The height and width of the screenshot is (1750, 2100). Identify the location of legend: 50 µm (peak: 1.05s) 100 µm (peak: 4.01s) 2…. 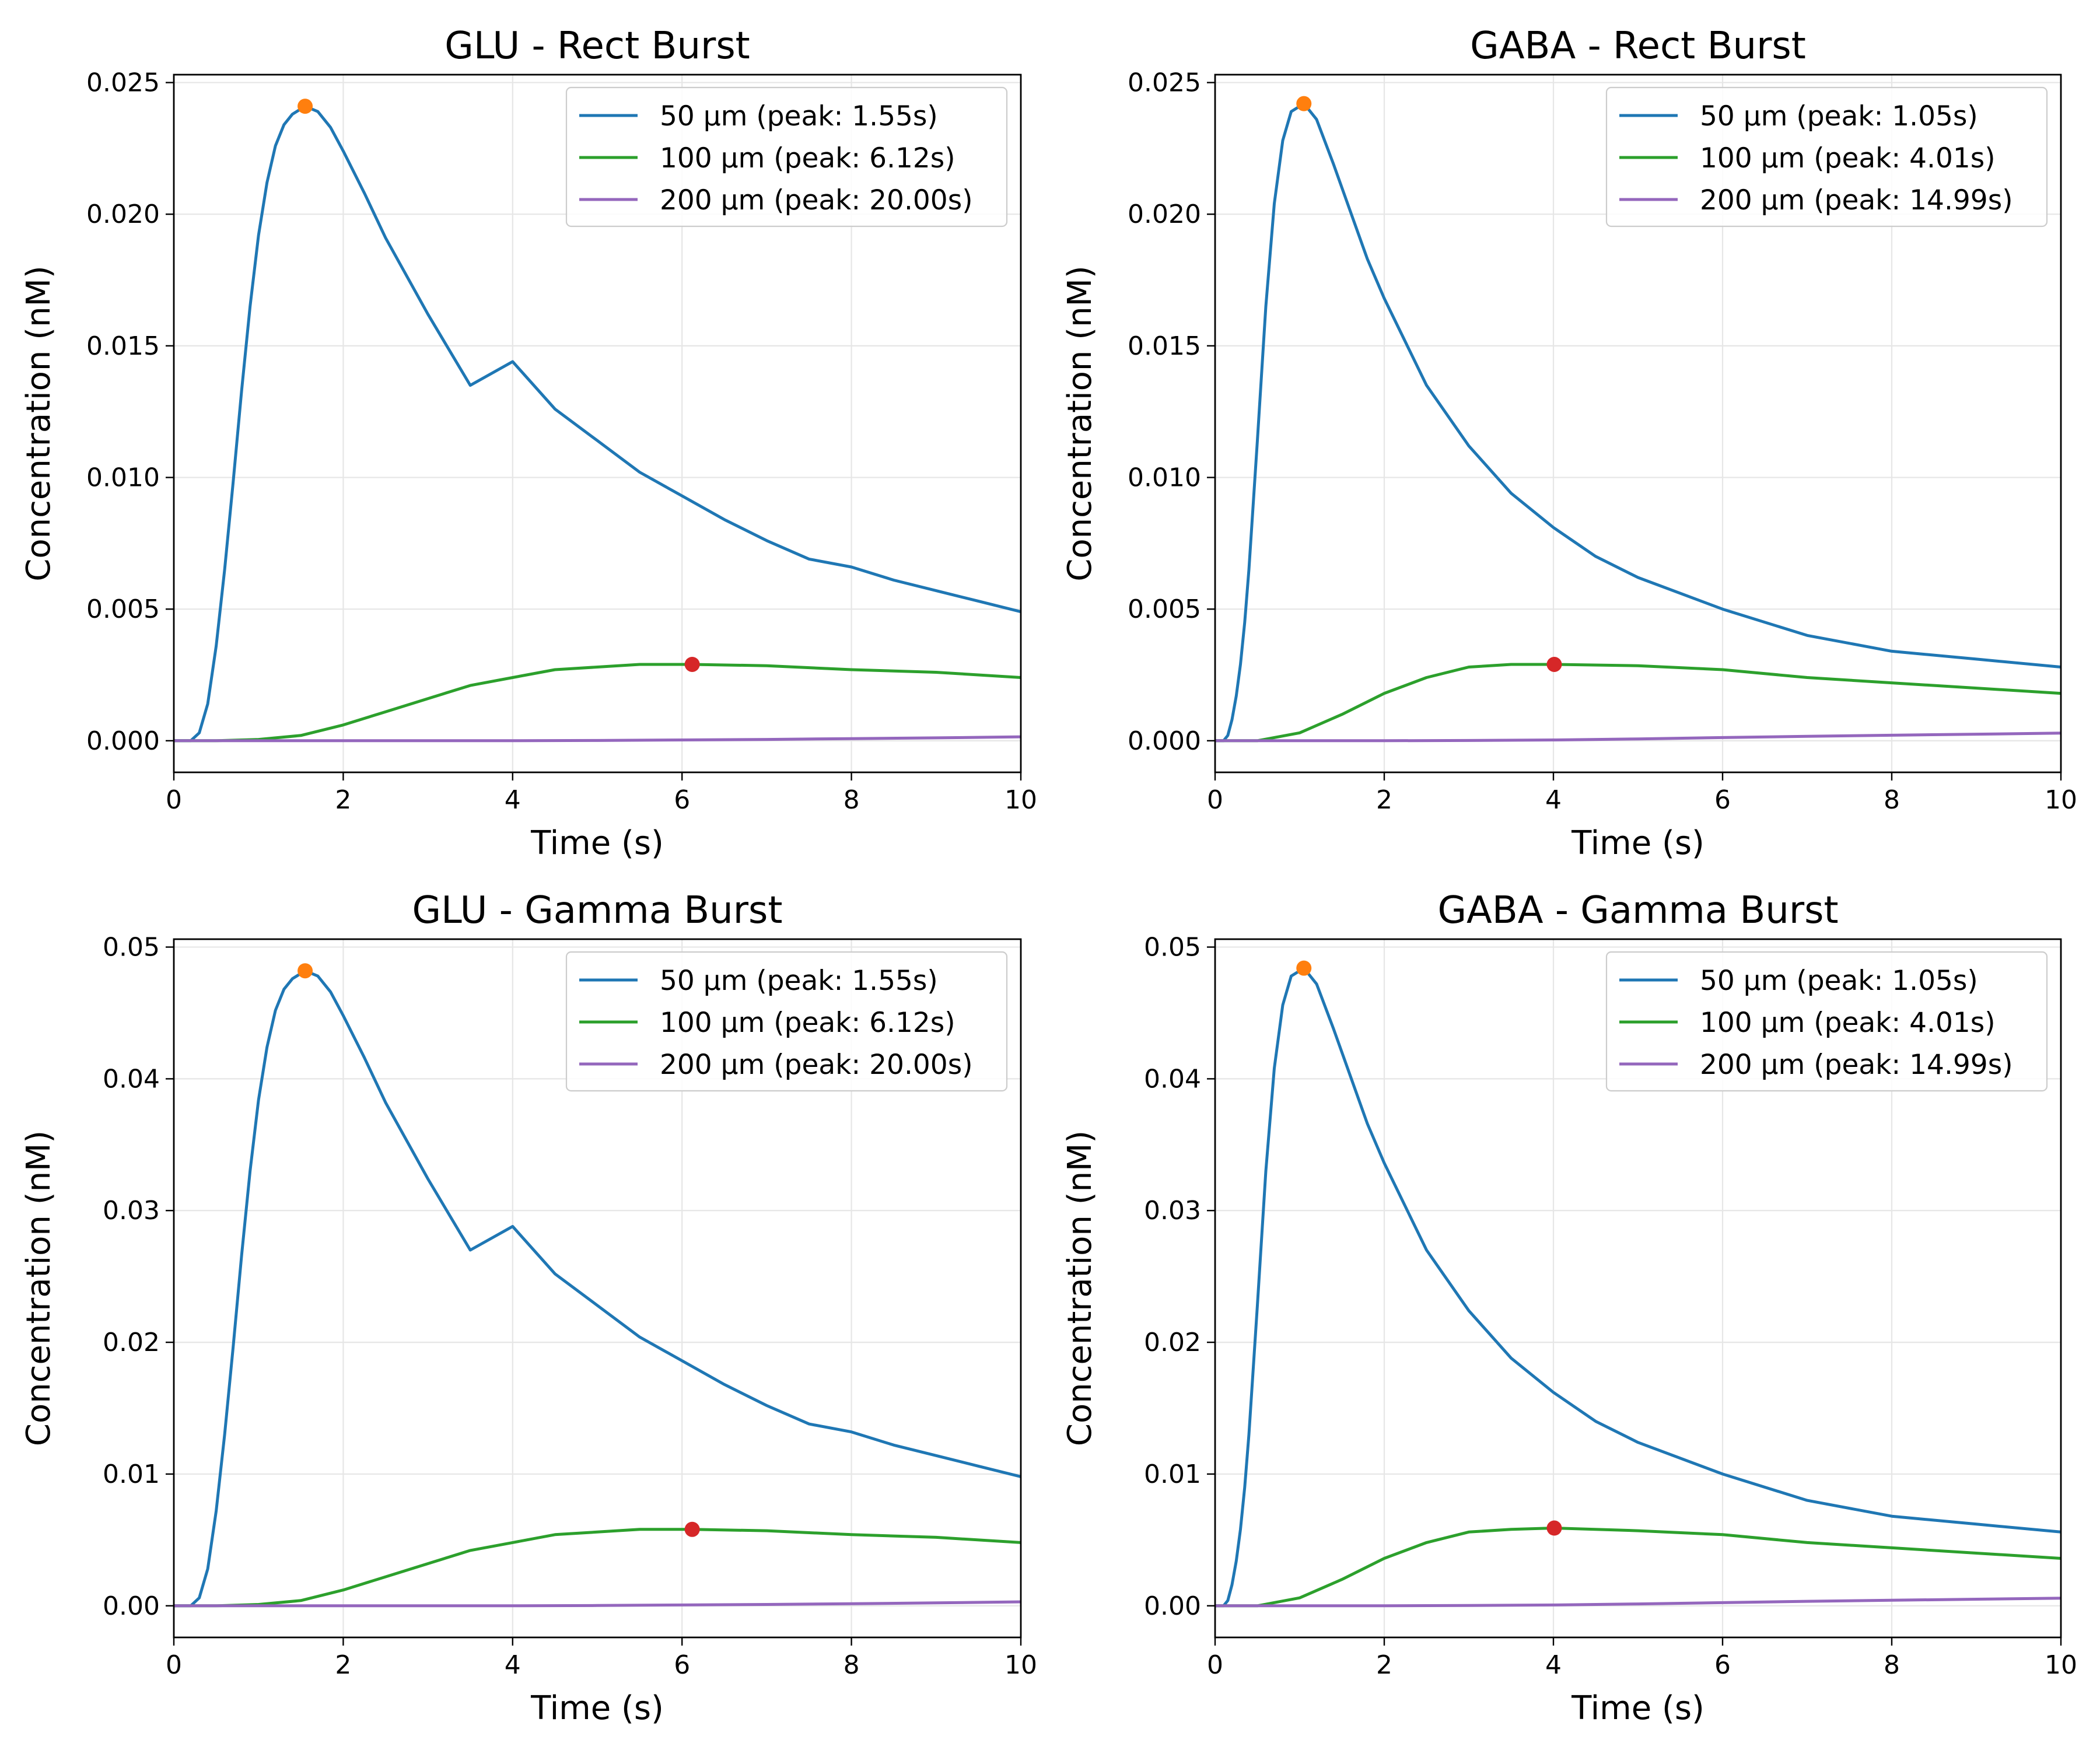
(1826, 1021).